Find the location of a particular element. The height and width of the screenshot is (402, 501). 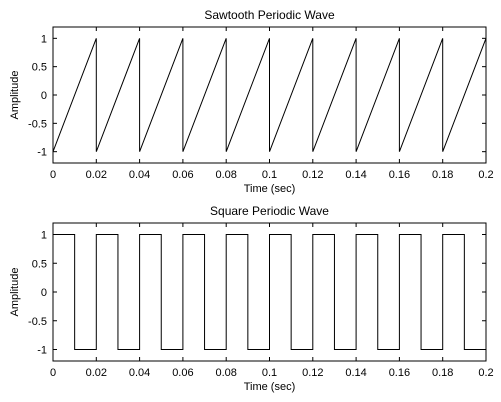

square-xtick-label: 0.16 is located at coordinates (399, 373).